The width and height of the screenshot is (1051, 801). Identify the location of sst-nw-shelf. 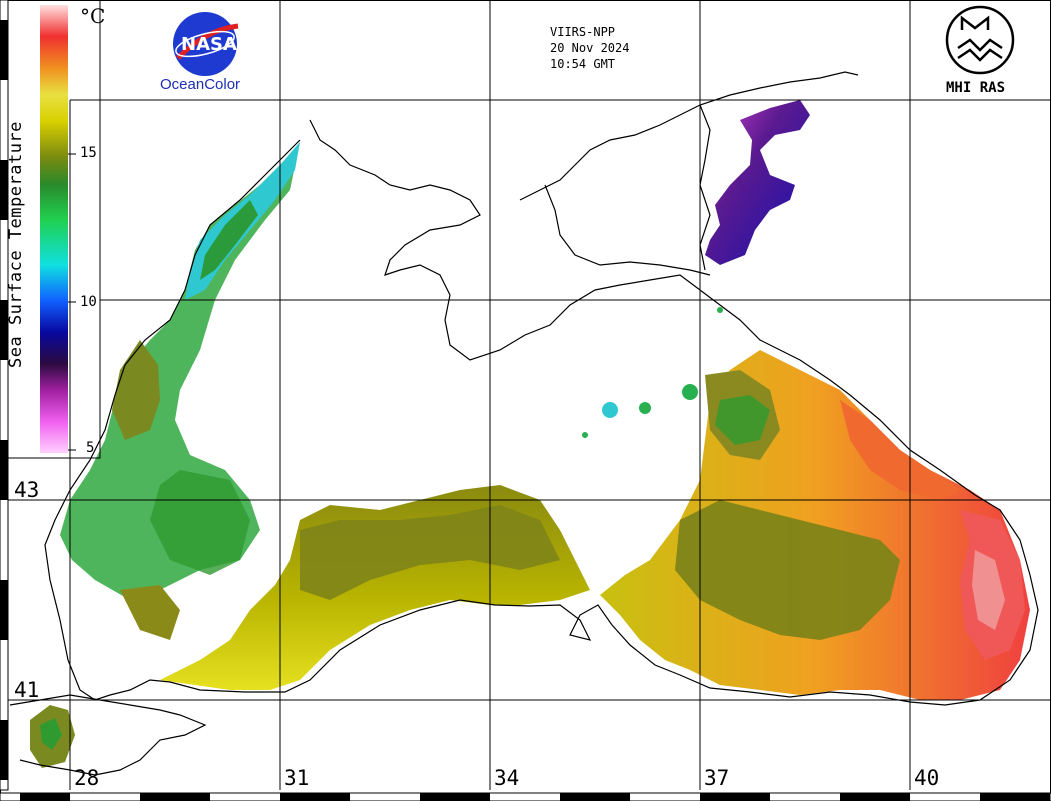
(180, 371).